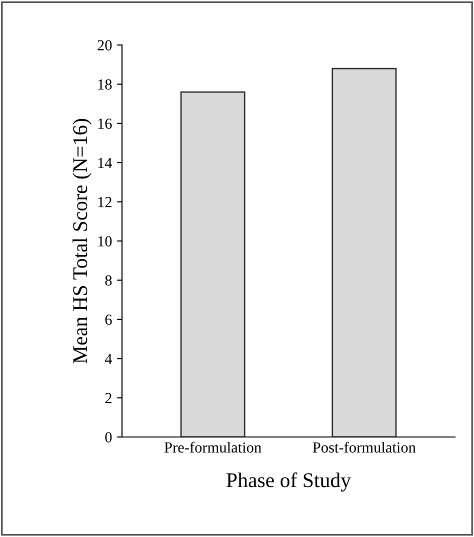 The height and width of the screenshot is (537, 474). I want to click on y-tick-label: 14, so click(105, 163).